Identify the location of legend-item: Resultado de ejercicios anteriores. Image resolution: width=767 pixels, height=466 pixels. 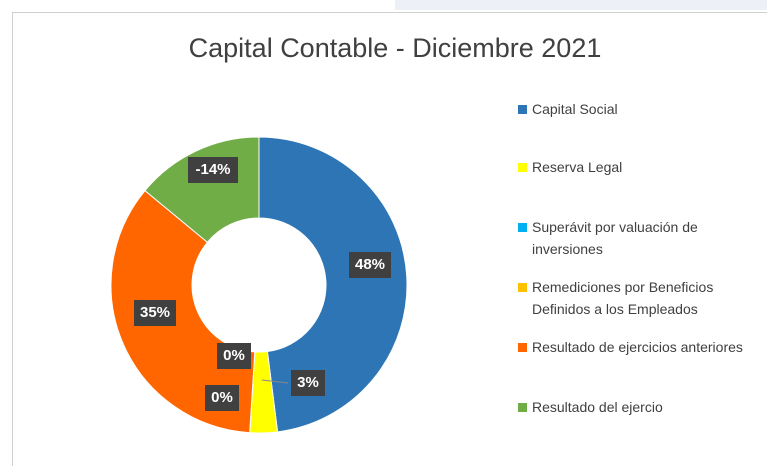
(635, 347).